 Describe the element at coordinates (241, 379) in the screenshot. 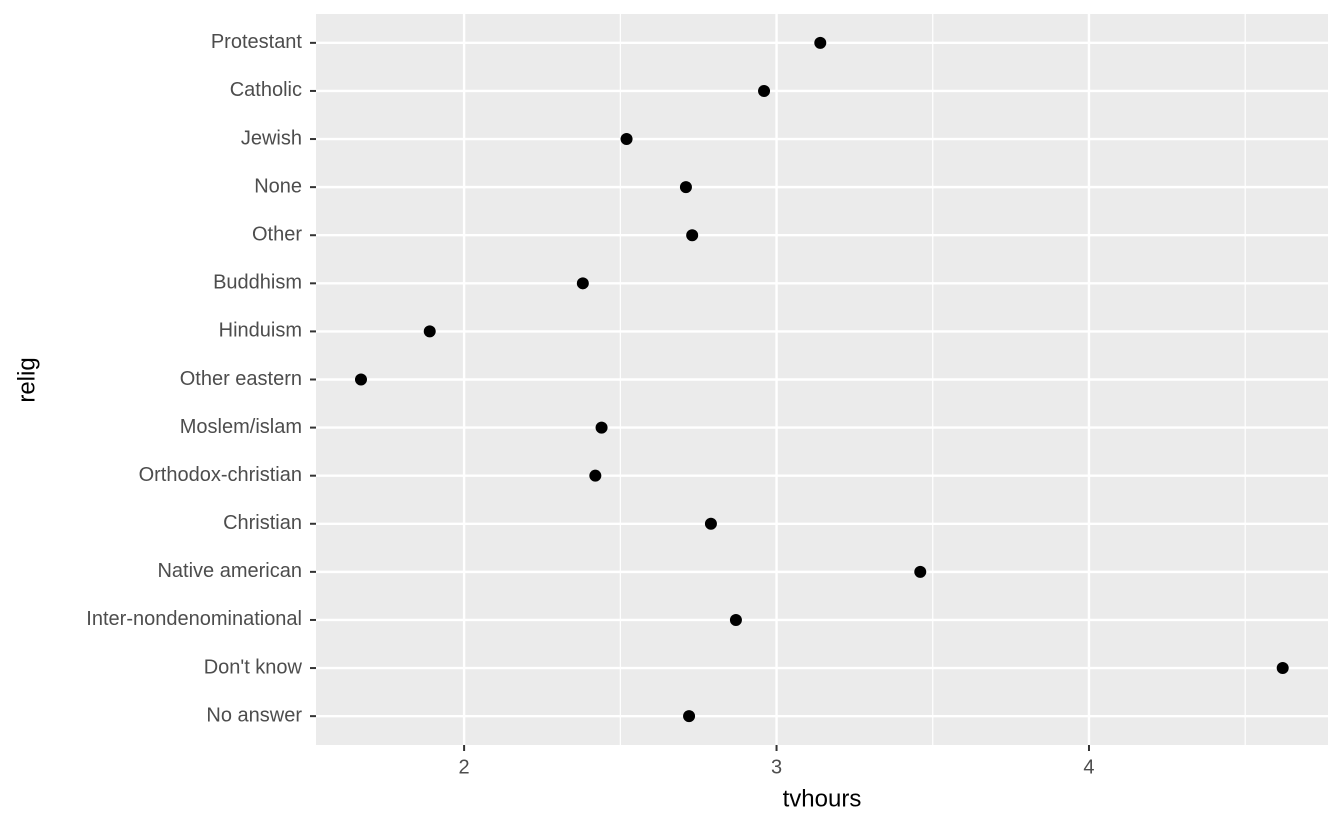

I see `y-tick-label: Other eastern` at that location.